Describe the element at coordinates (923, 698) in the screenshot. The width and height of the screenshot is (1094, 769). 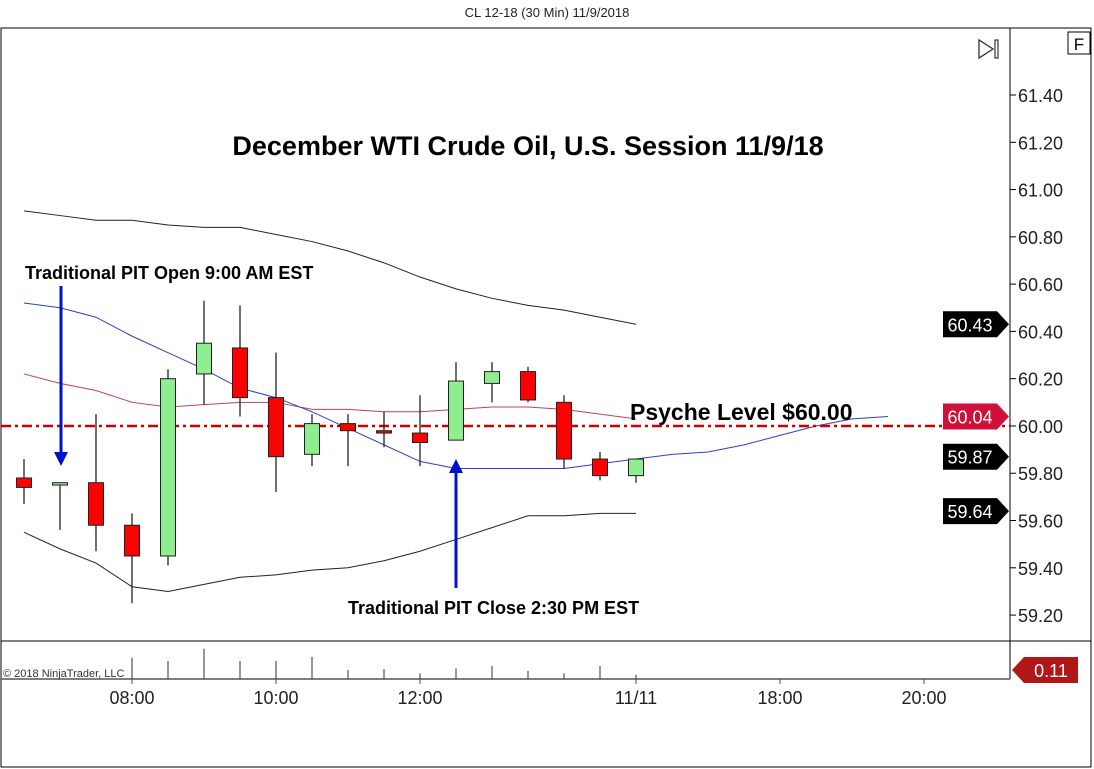
I see `x-tick-label: 20:00` at that location.